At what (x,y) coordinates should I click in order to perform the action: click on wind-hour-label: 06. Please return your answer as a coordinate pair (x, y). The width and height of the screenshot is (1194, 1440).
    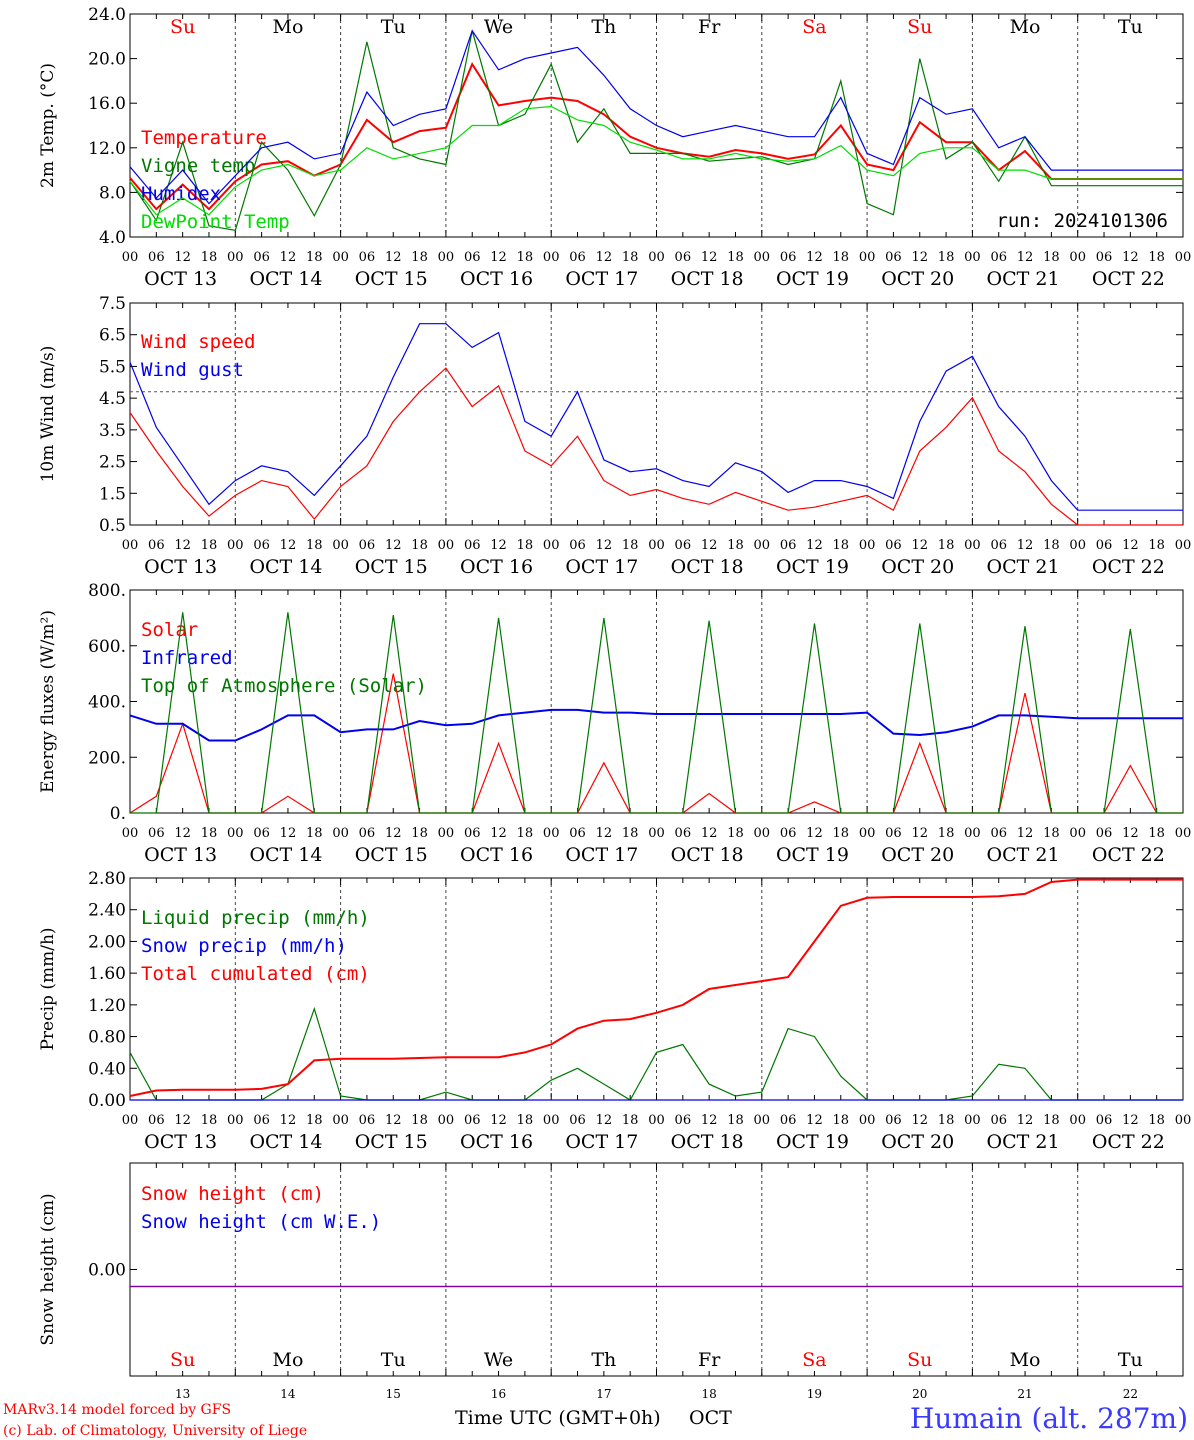
    Looking at the image, I should click on (156, 545).